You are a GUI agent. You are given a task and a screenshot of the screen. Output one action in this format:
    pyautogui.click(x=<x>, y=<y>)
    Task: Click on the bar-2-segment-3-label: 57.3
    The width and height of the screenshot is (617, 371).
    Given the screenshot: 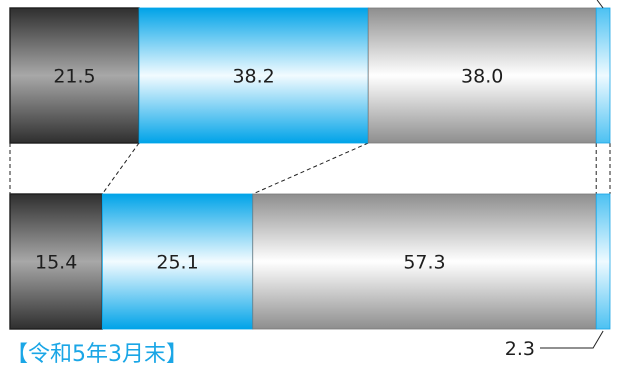 What is the action you would take?
    pyautogui.click(x=424, y=263)
    